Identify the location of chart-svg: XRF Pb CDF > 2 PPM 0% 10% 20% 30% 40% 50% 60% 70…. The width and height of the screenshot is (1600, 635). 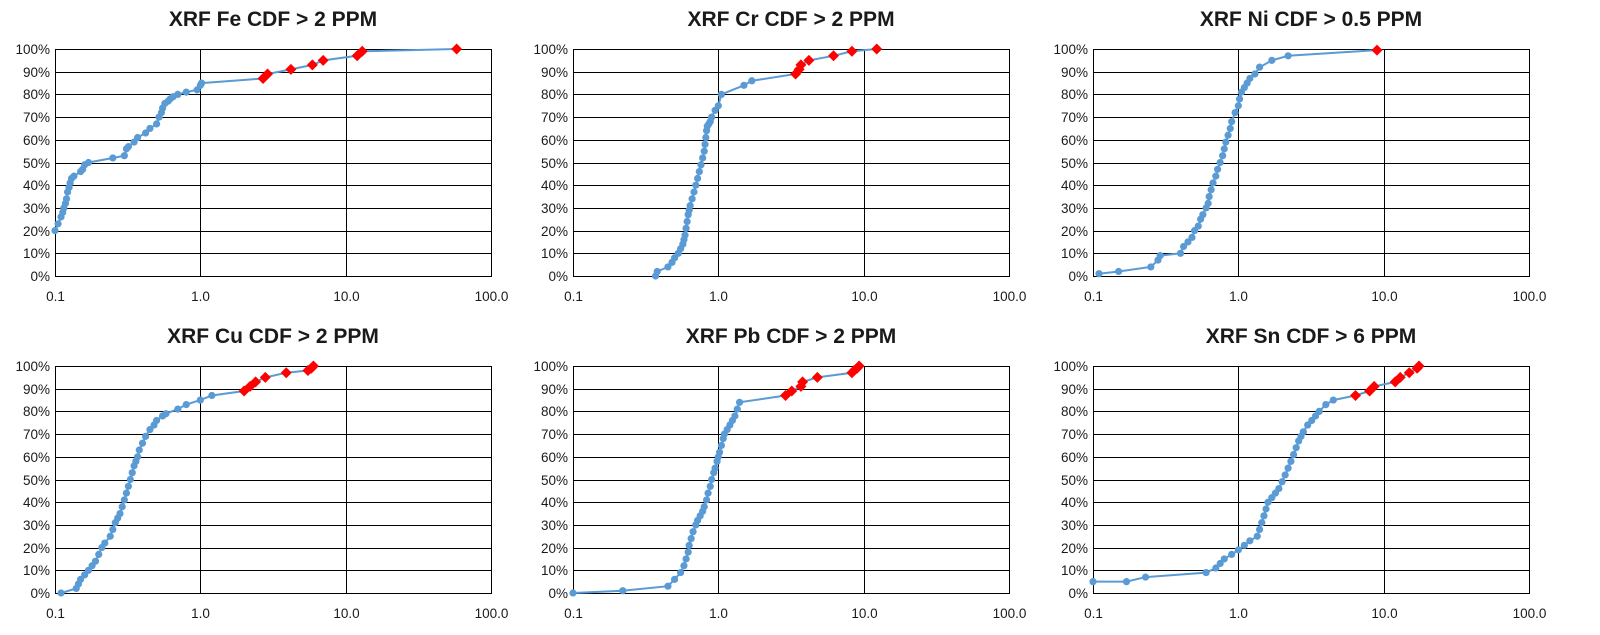
(779, 473).